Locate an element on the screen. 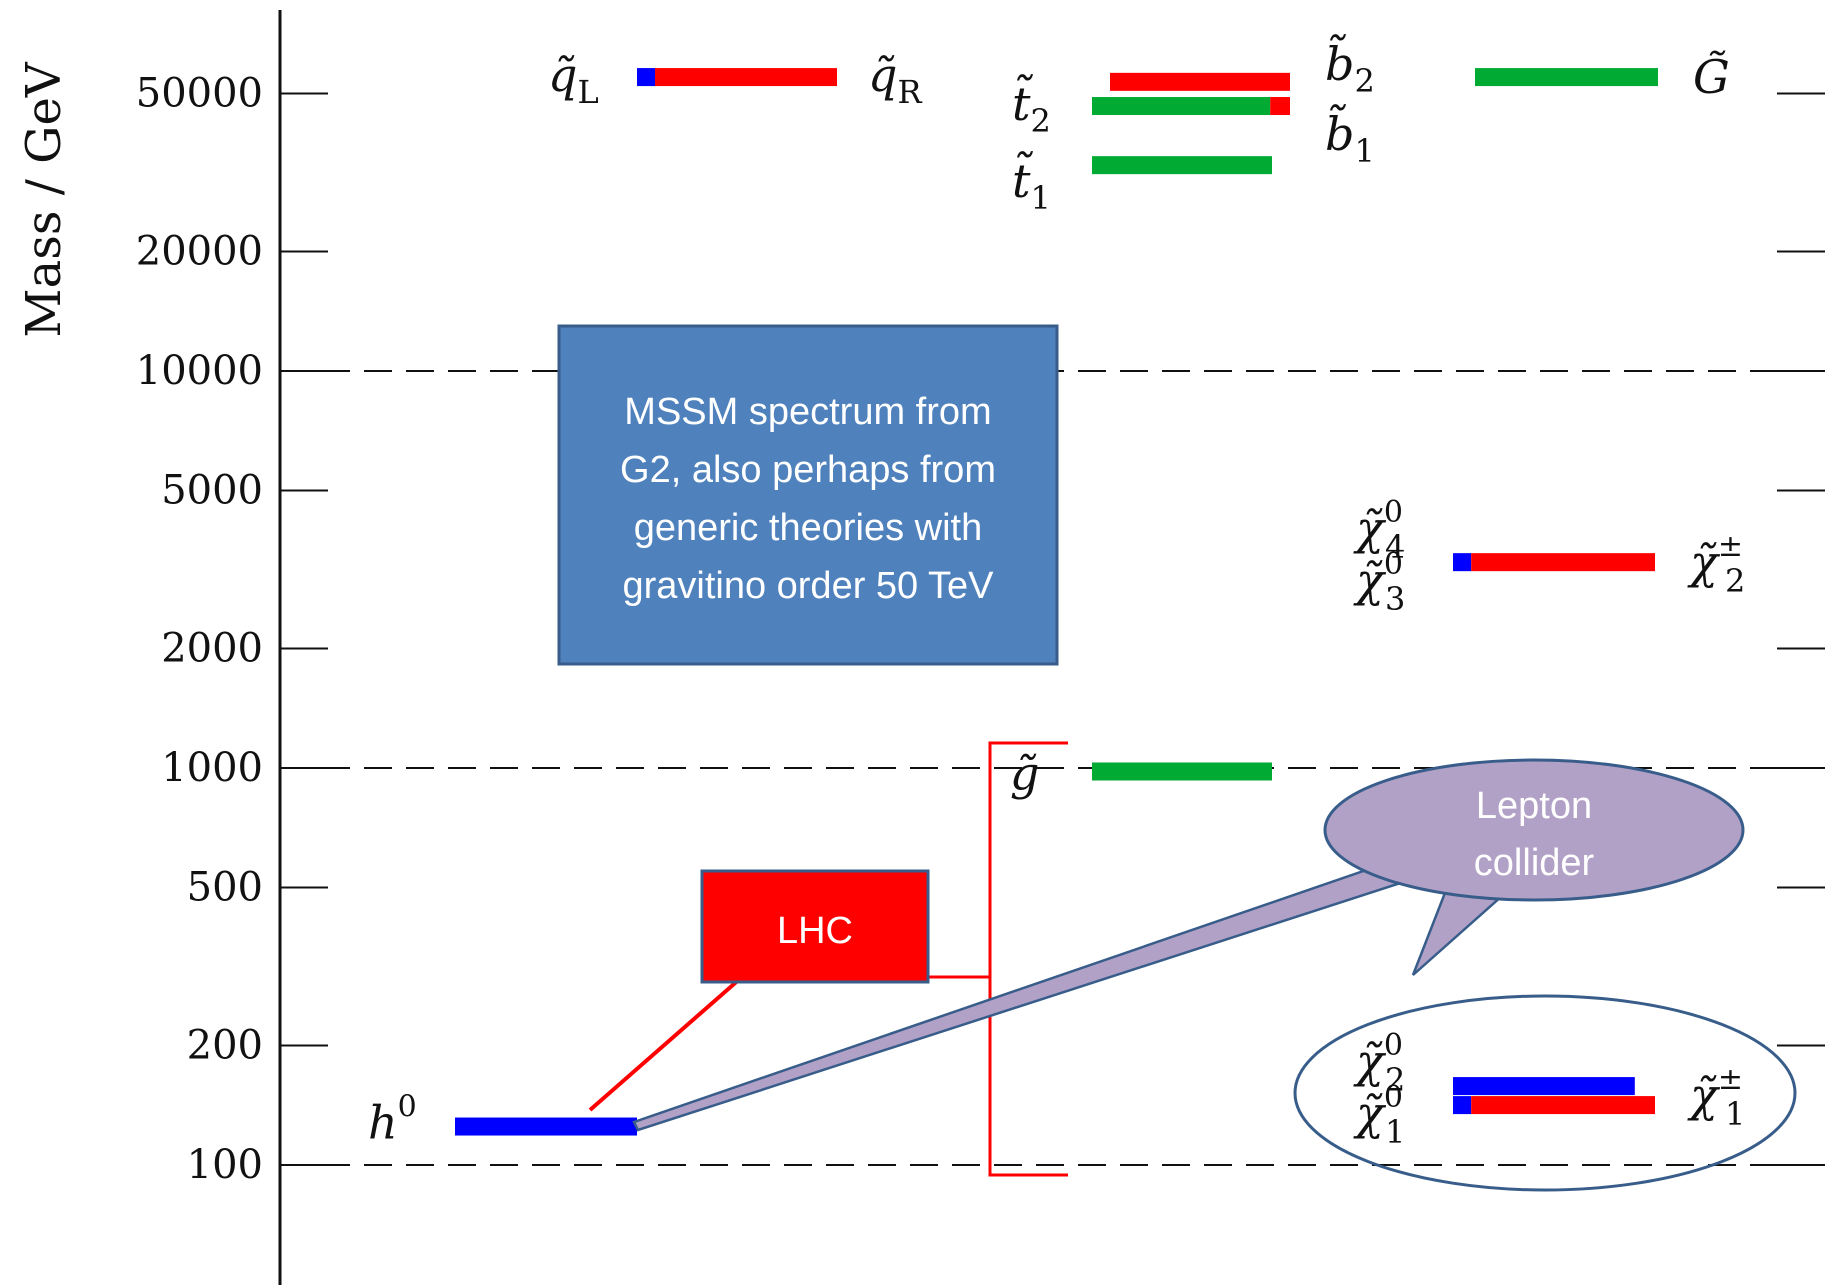 The height and width of the screenshot is (1285, 1829). label-t1: t̃1 is located at coordinates (1031, 184).